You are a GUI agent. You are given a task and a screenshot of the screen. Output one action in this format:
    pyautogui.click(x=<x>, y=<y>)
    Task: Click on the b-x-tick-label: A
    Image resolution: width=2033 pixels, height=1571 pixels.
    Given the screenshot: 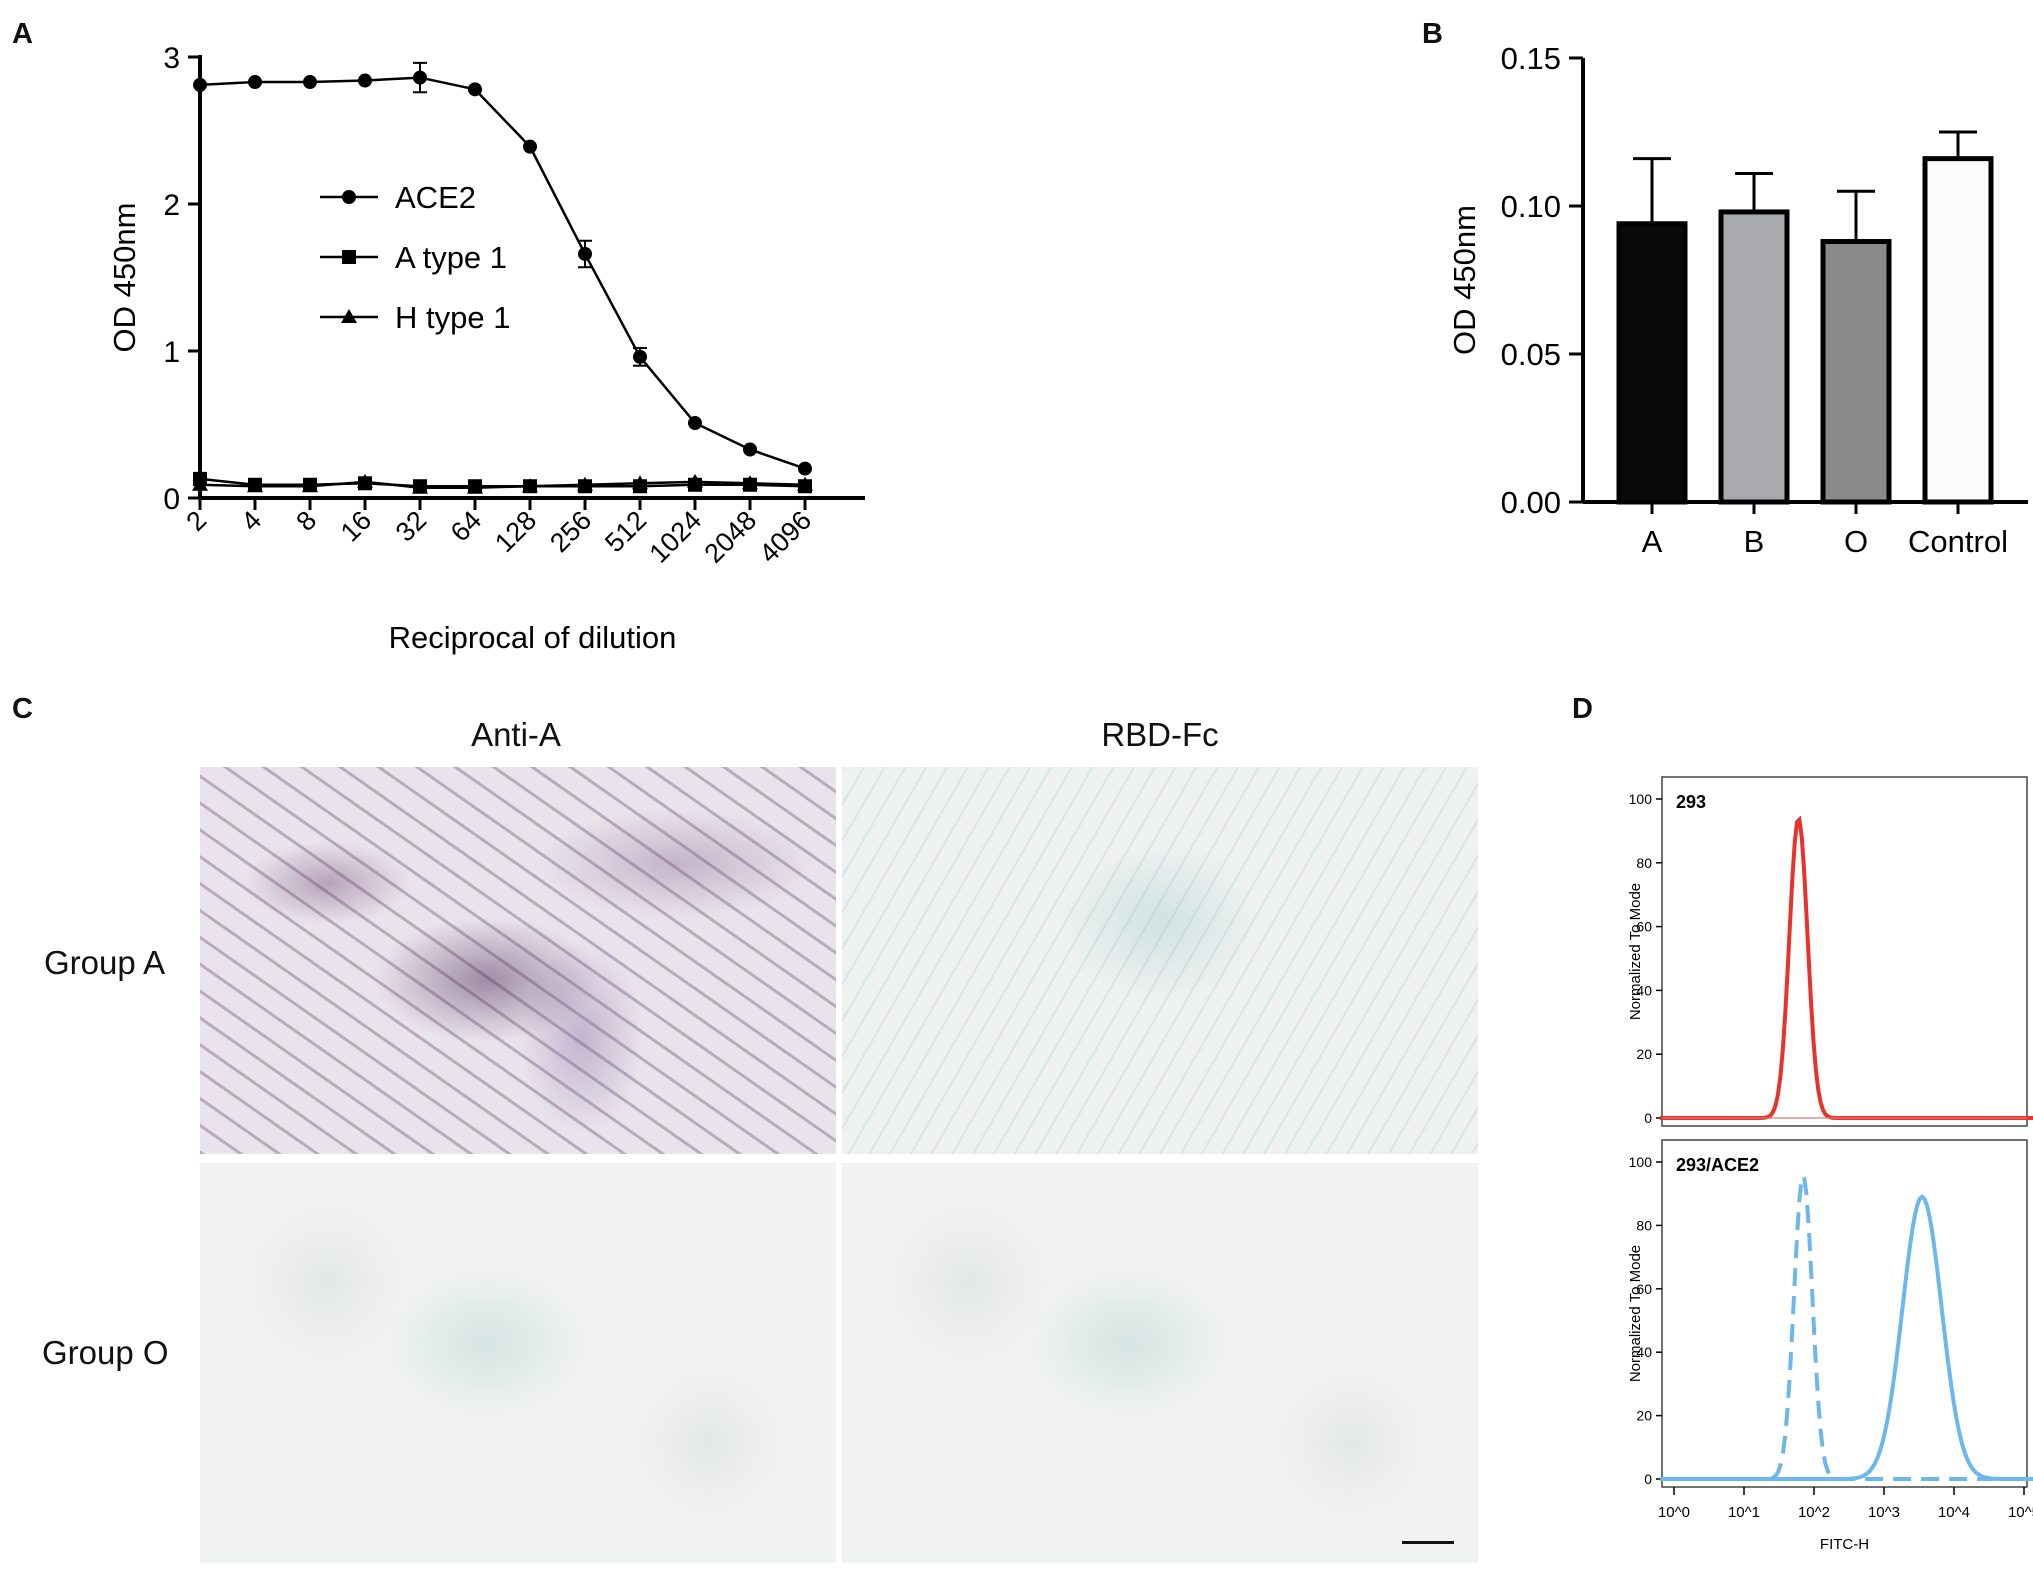 What is the action you would take?
    pyautogui.click(x=1652, y=541)
    